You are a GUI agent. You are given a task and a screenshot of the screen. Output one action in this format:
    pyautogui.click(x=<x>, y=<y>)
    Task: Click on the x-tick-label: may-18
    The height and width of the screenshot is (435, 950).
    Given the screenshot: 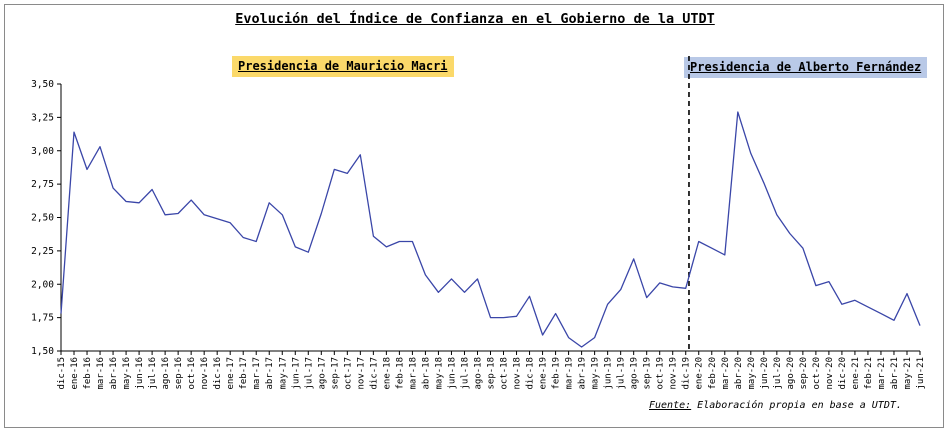 What is the action you would take?
    pyautogui.click(x=439, y=373)
    